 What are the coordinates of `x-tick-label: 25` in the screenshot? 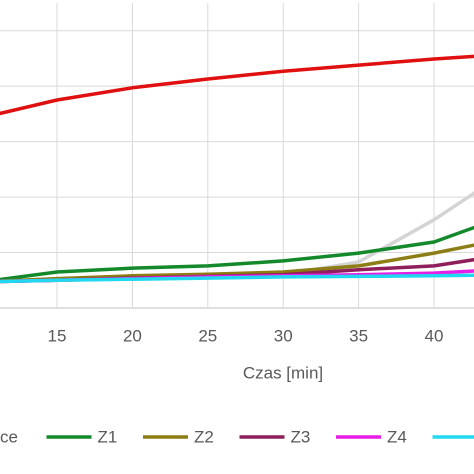 It's located at (207, 335).